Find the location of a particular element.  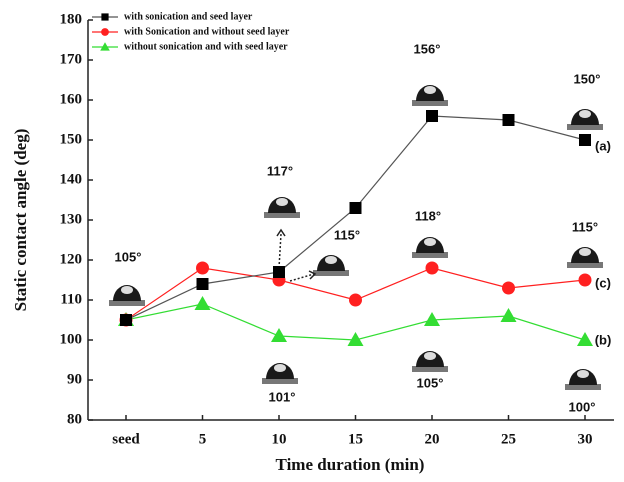

y-tick-label: 150 is located at coordinates (71, 139).